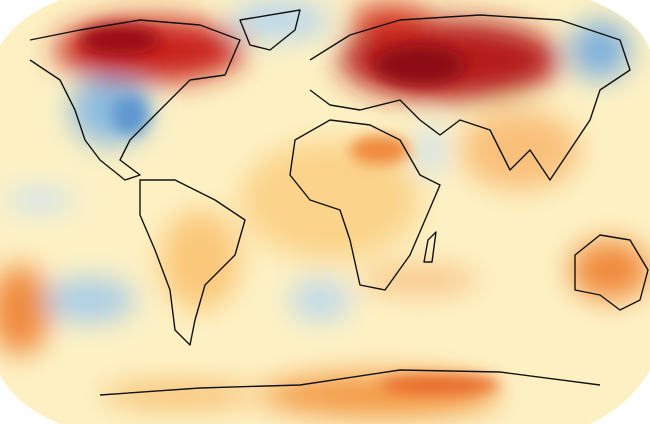 The image size is (650, 424). I want to click on africa, so click(365, 205).